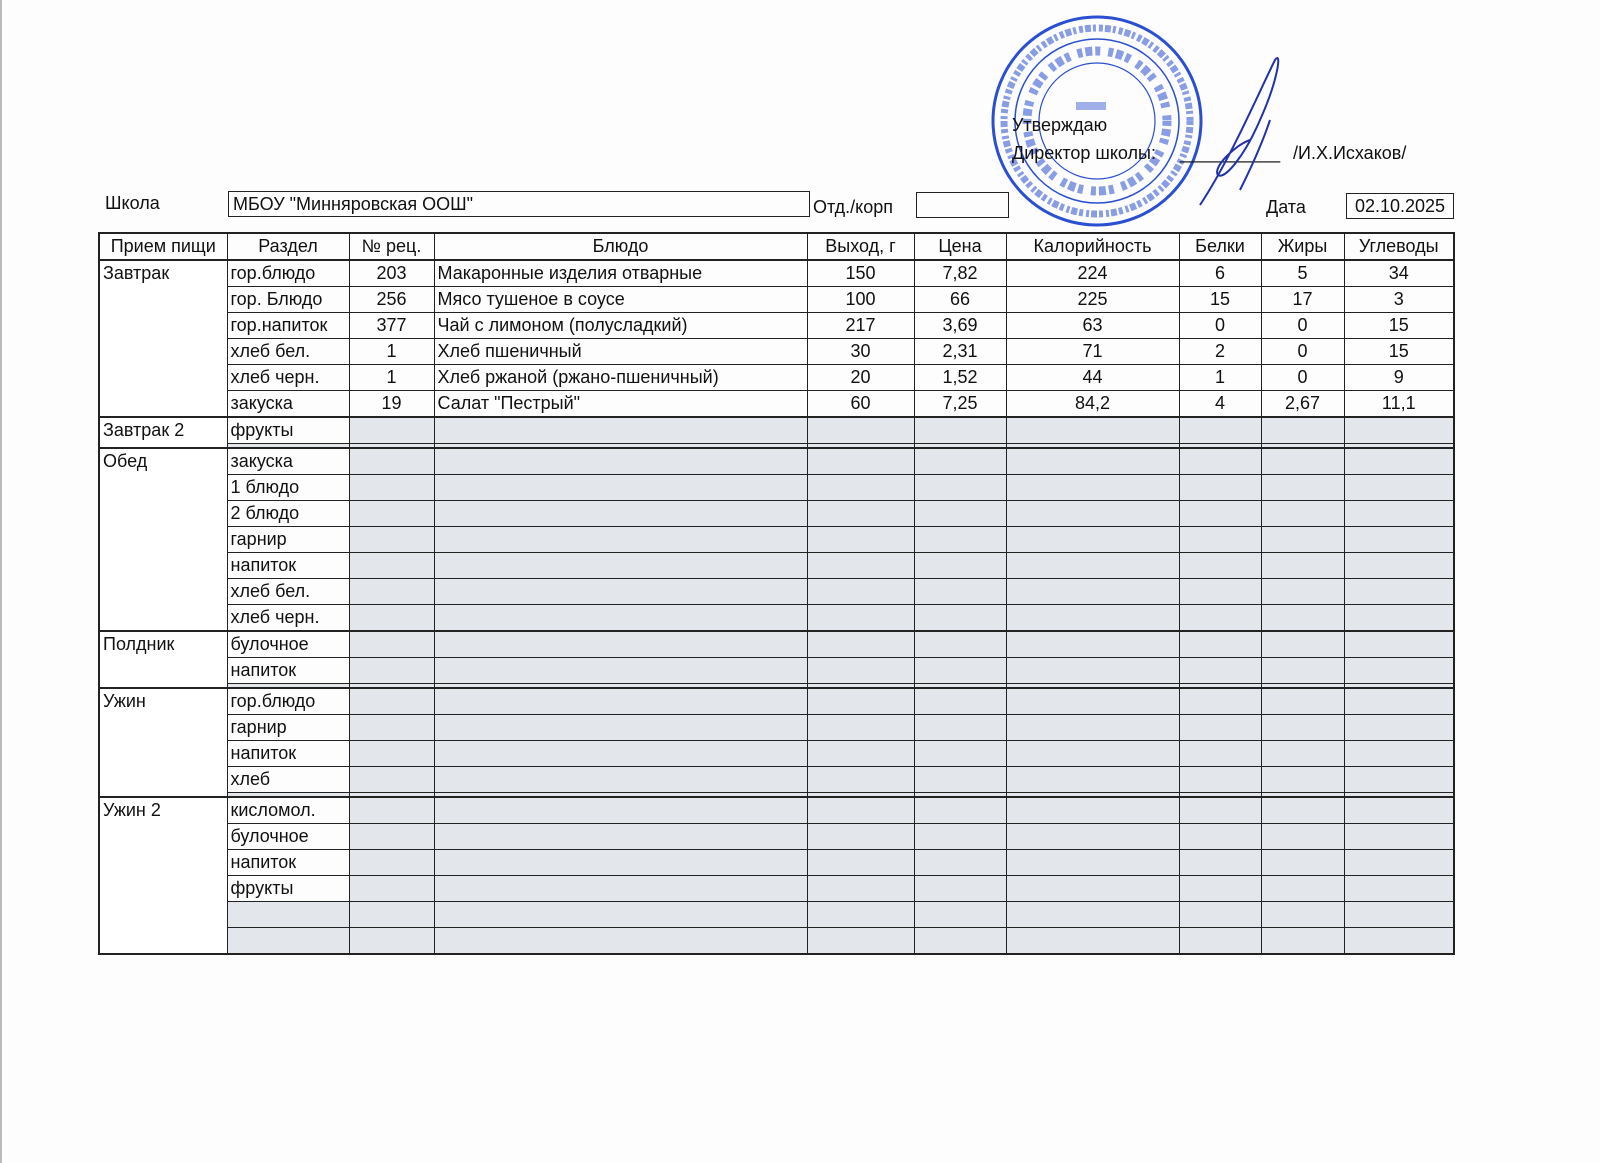 This screenshot has width=1600, height=1163. Describe the element at coordinates (1220, 325) in the screenshot. I see `protein-cell: 0` at that location.